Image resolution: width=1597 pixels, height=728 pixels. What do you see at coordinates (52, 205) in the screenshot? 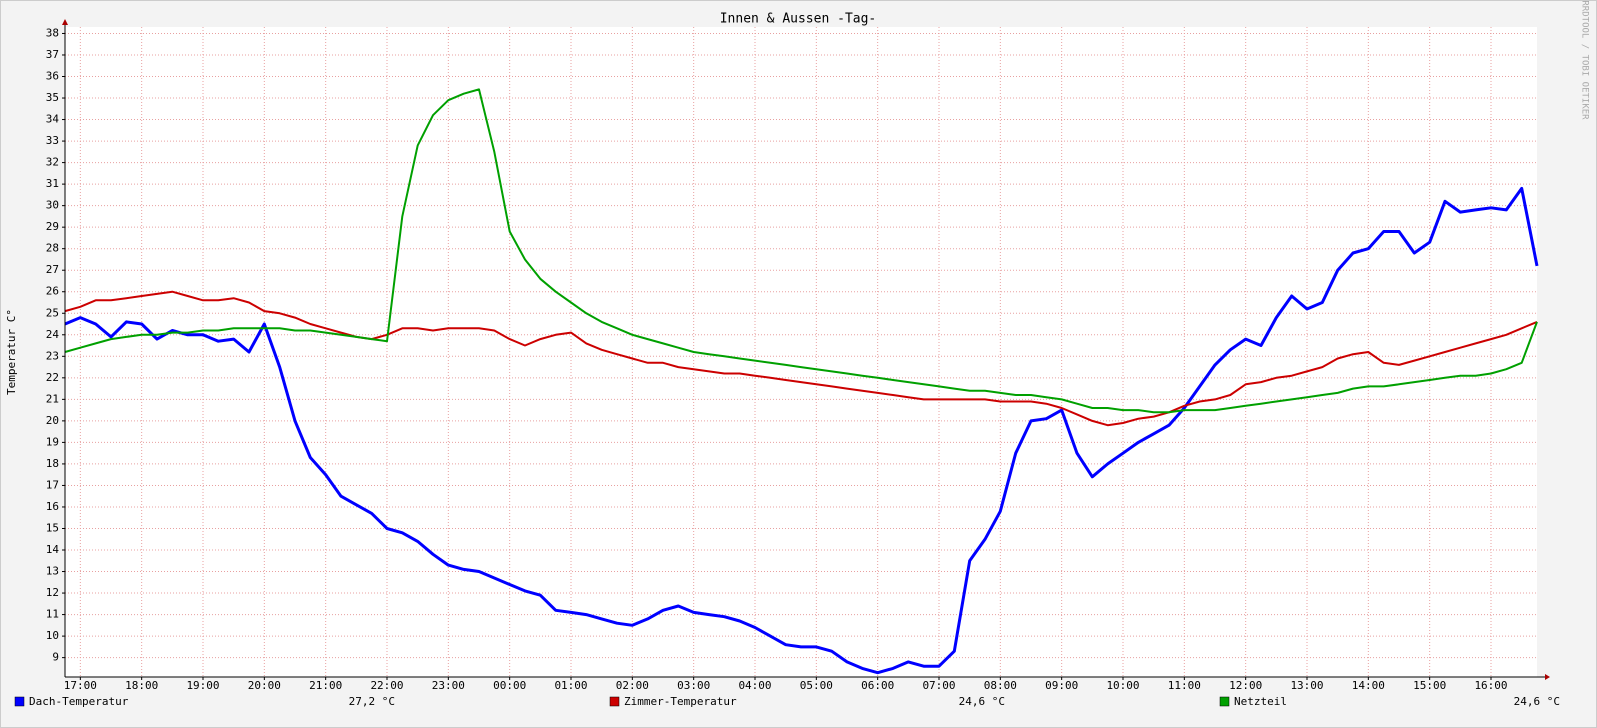
I see `y-tick-label: 30` at bounding box center [52, 205].